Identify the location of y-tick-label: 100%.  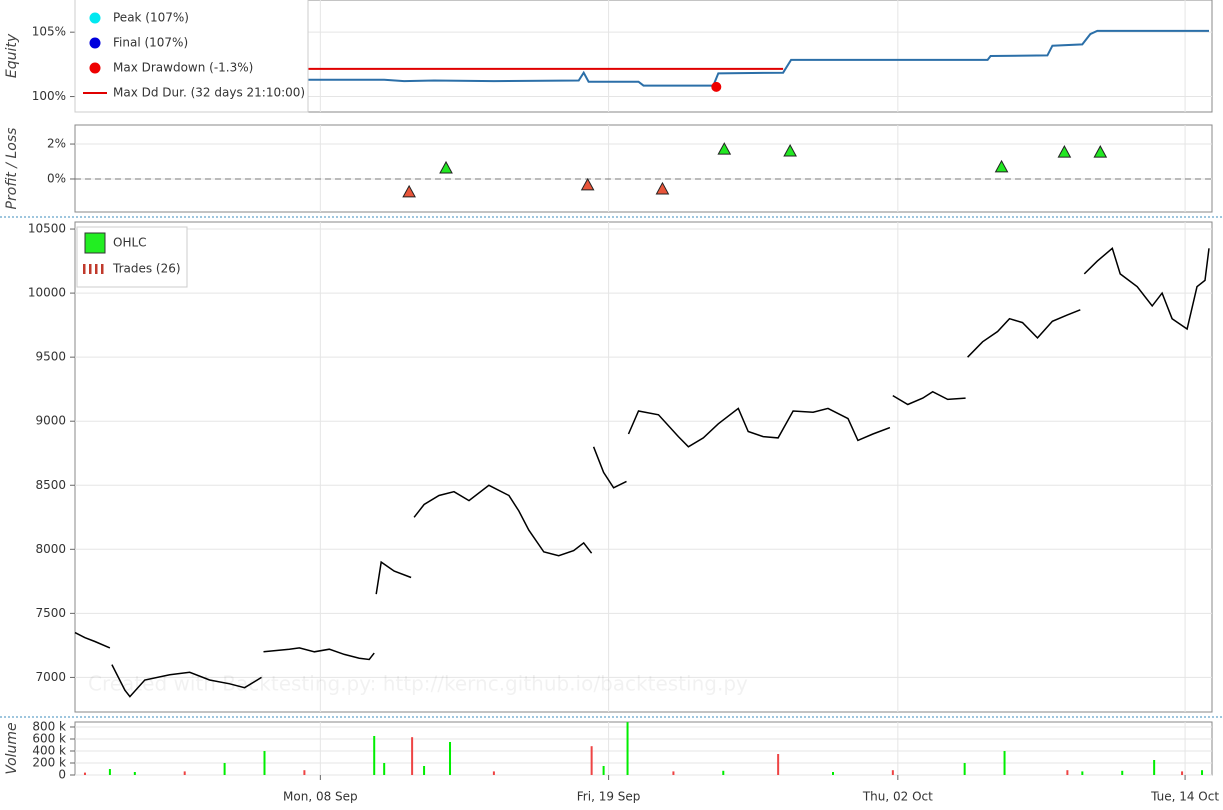
(49, 96).